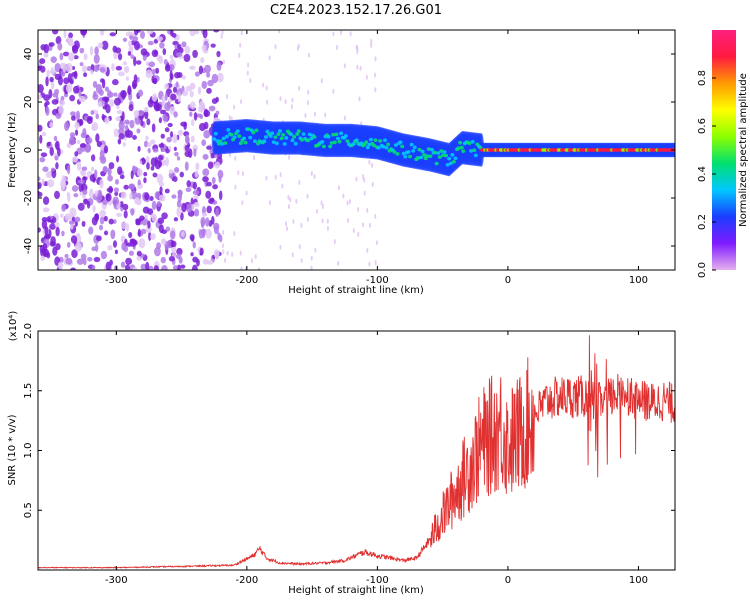 The height and width of the screenshot is (600, 750). Describe the element at coordinates (28, 198) in the screenshot. I see `y-tick-label: -20` at that location.